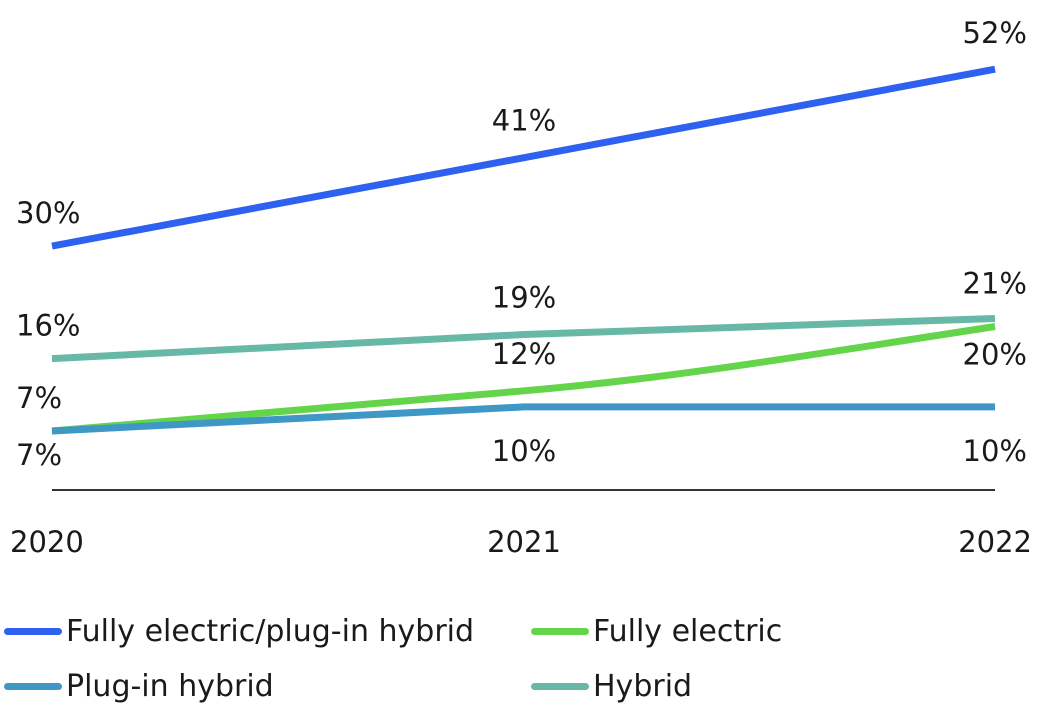 This screenshot has width=1040, height=708. I want to click on legend-label: Fully electric, so click(688, 631).